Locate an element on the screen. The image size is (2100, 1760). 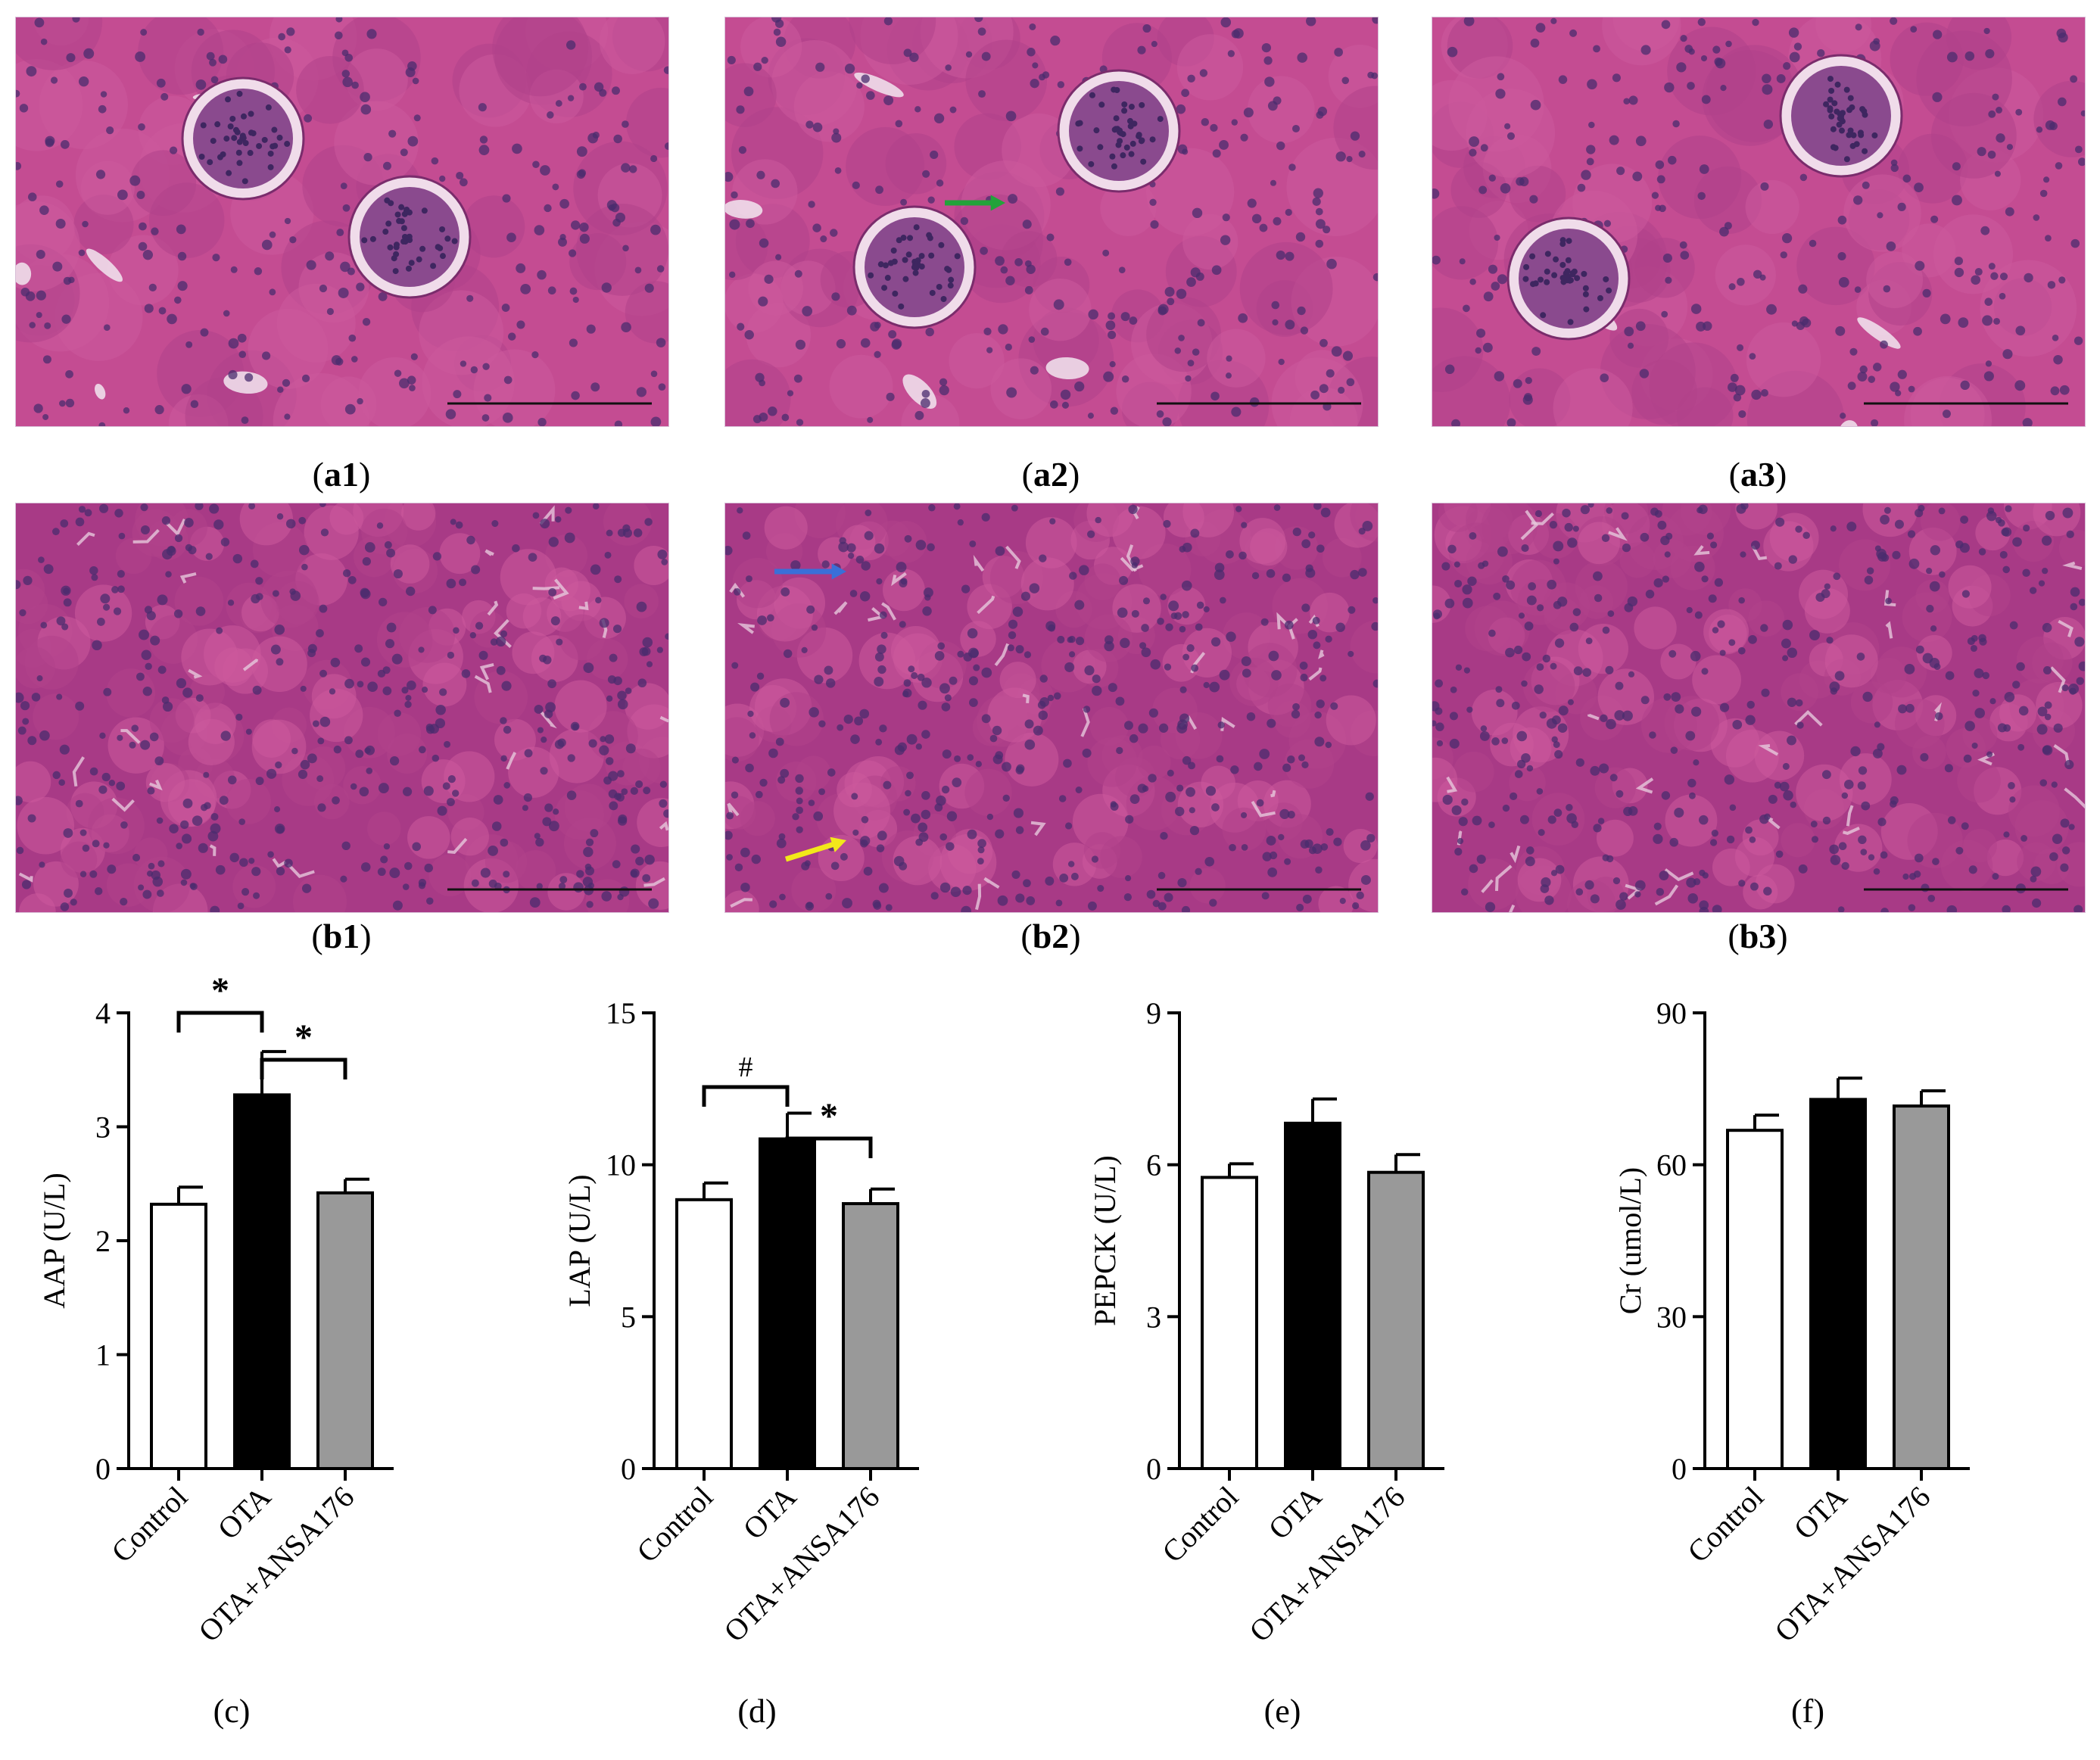
y-tick-label: 9 is located at coordinates (1153, 1013).